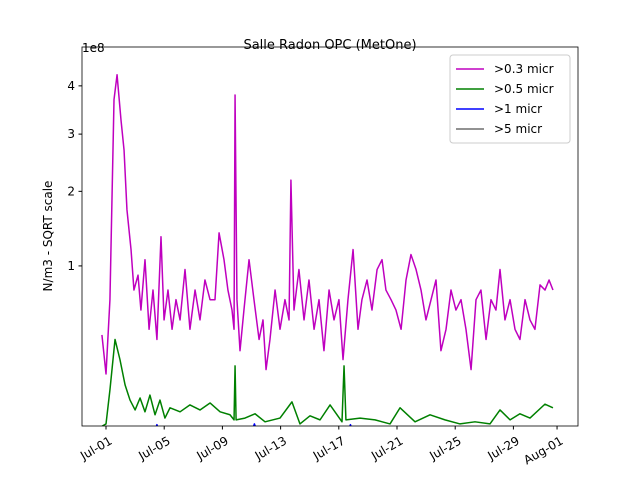  Describe the element at coordinates (524, 89) in the screenshot. I see `legend-label: >0.5 micr` at that location.